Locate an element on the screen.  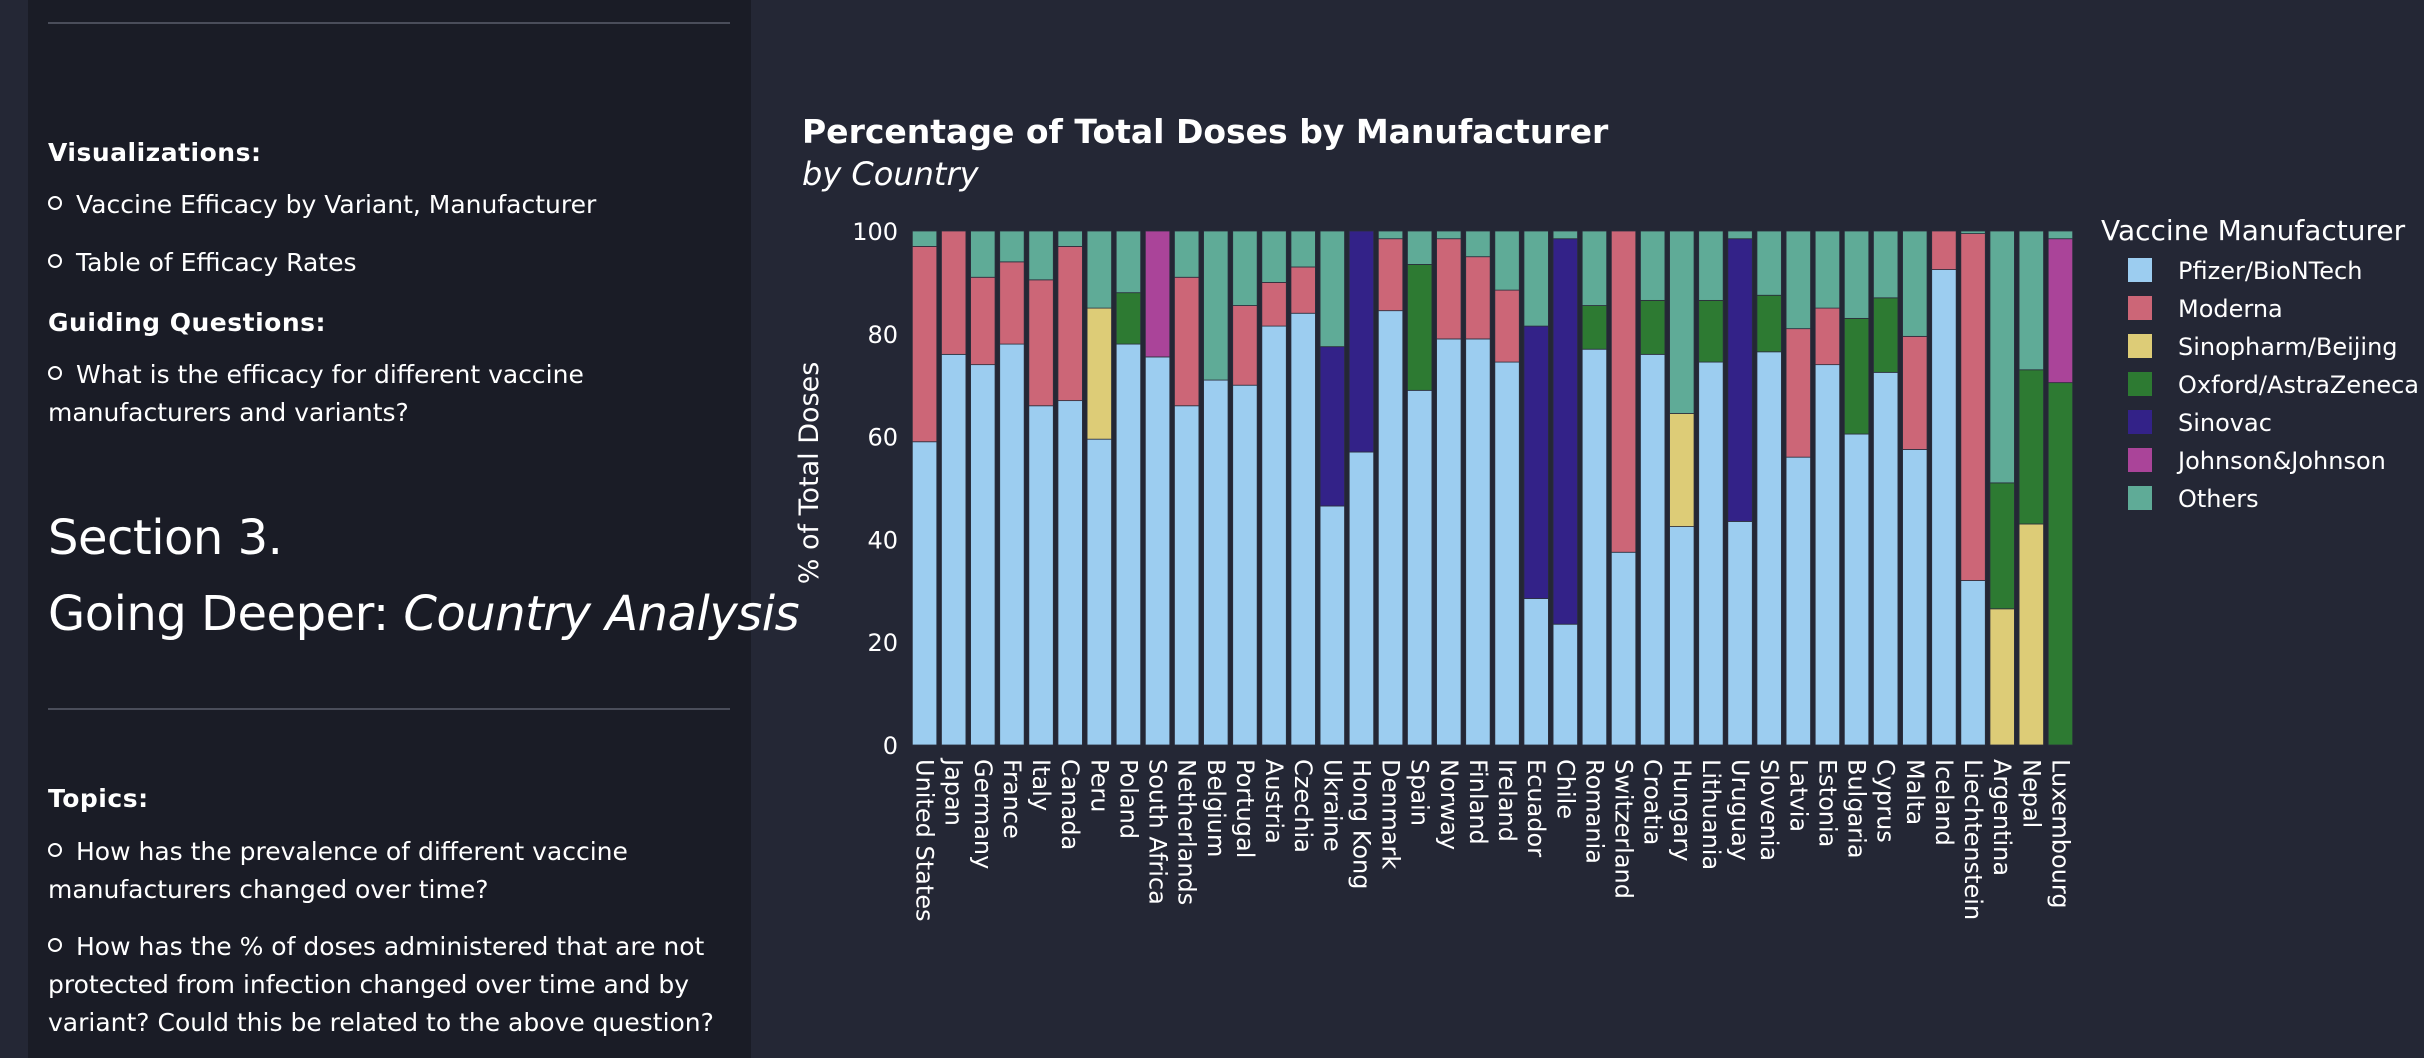
x-tick-label: Slovenia is located at coordinates (1769, 810).